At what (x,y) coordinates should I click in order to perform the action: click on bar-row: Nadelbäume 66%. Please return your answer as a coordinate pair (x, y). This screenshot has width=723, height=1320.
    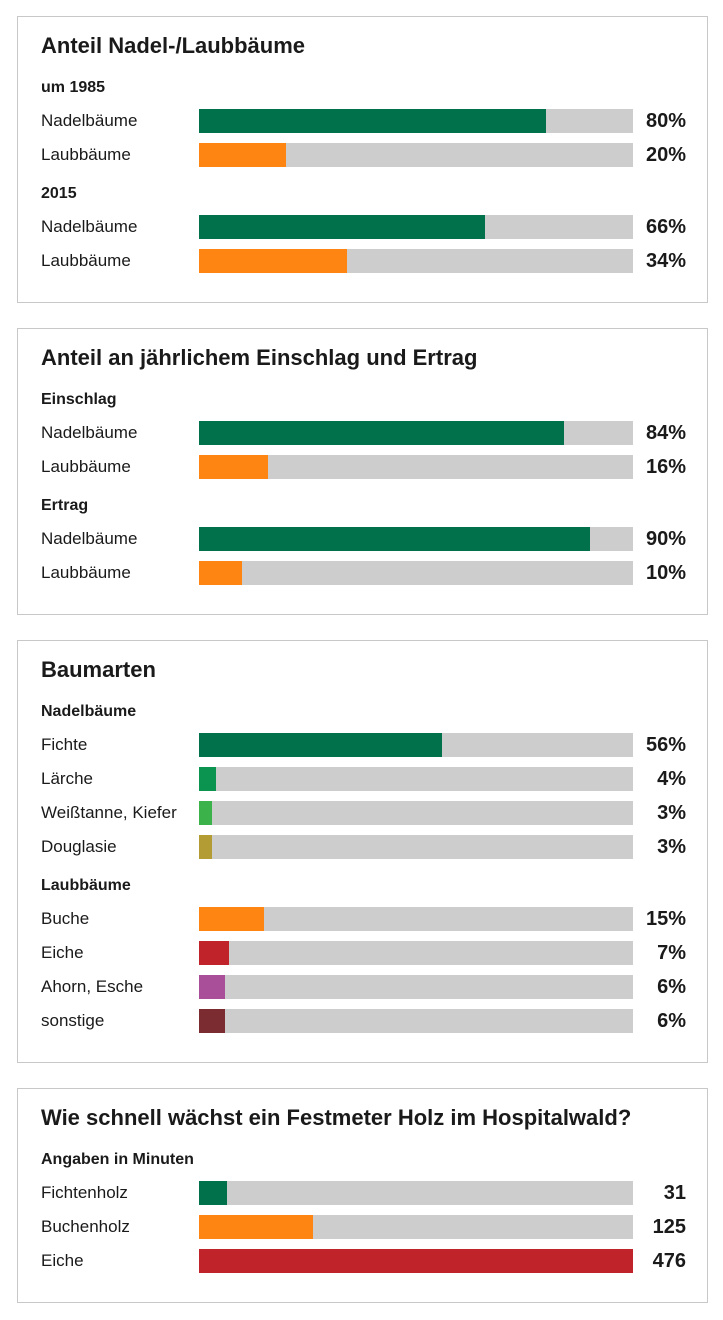
    Looking at the image, I should click on (362, 227).